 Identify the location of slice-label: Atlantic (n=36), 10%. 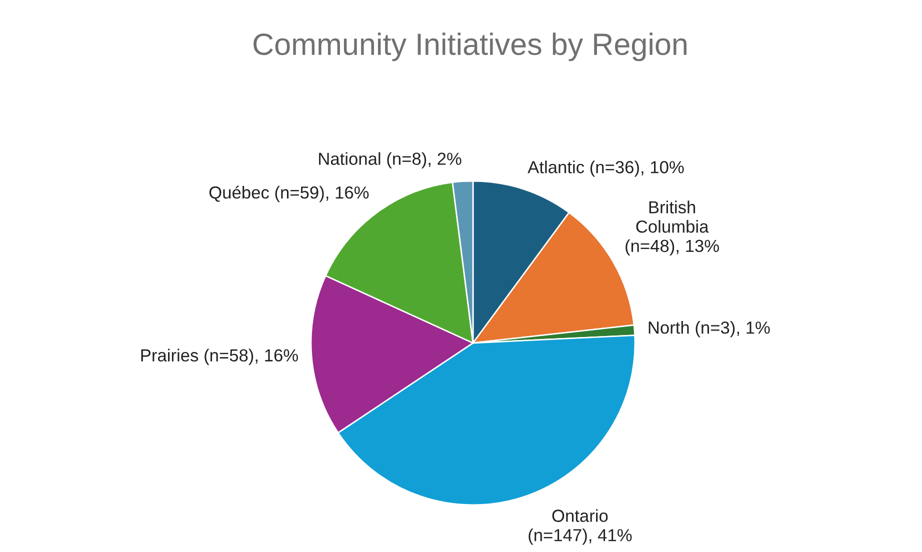
(606, 168).